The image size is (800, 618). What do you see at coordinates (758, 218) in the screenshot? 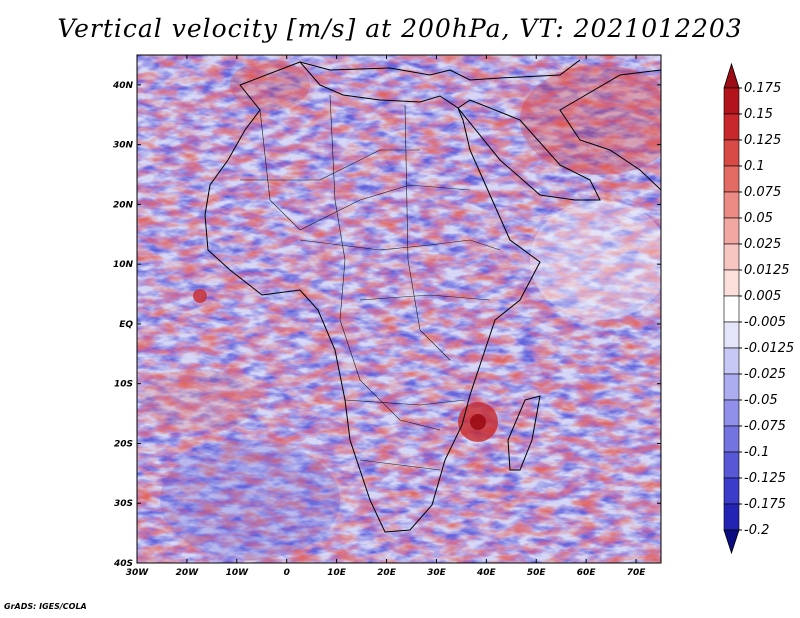
I see `colorbar-label: 0.05` at bounding box center [758, 218].